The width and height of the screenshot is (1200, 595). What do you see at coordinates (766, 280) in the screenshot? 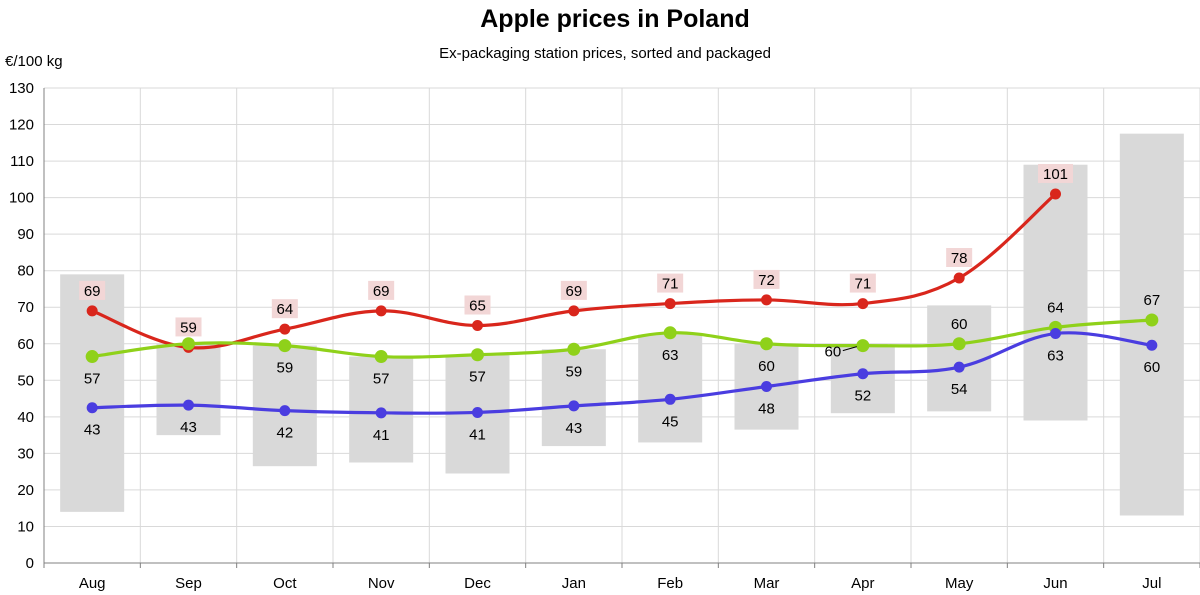
I see `data-label-series-0-mar: 72` at bounding box center [766, 280].